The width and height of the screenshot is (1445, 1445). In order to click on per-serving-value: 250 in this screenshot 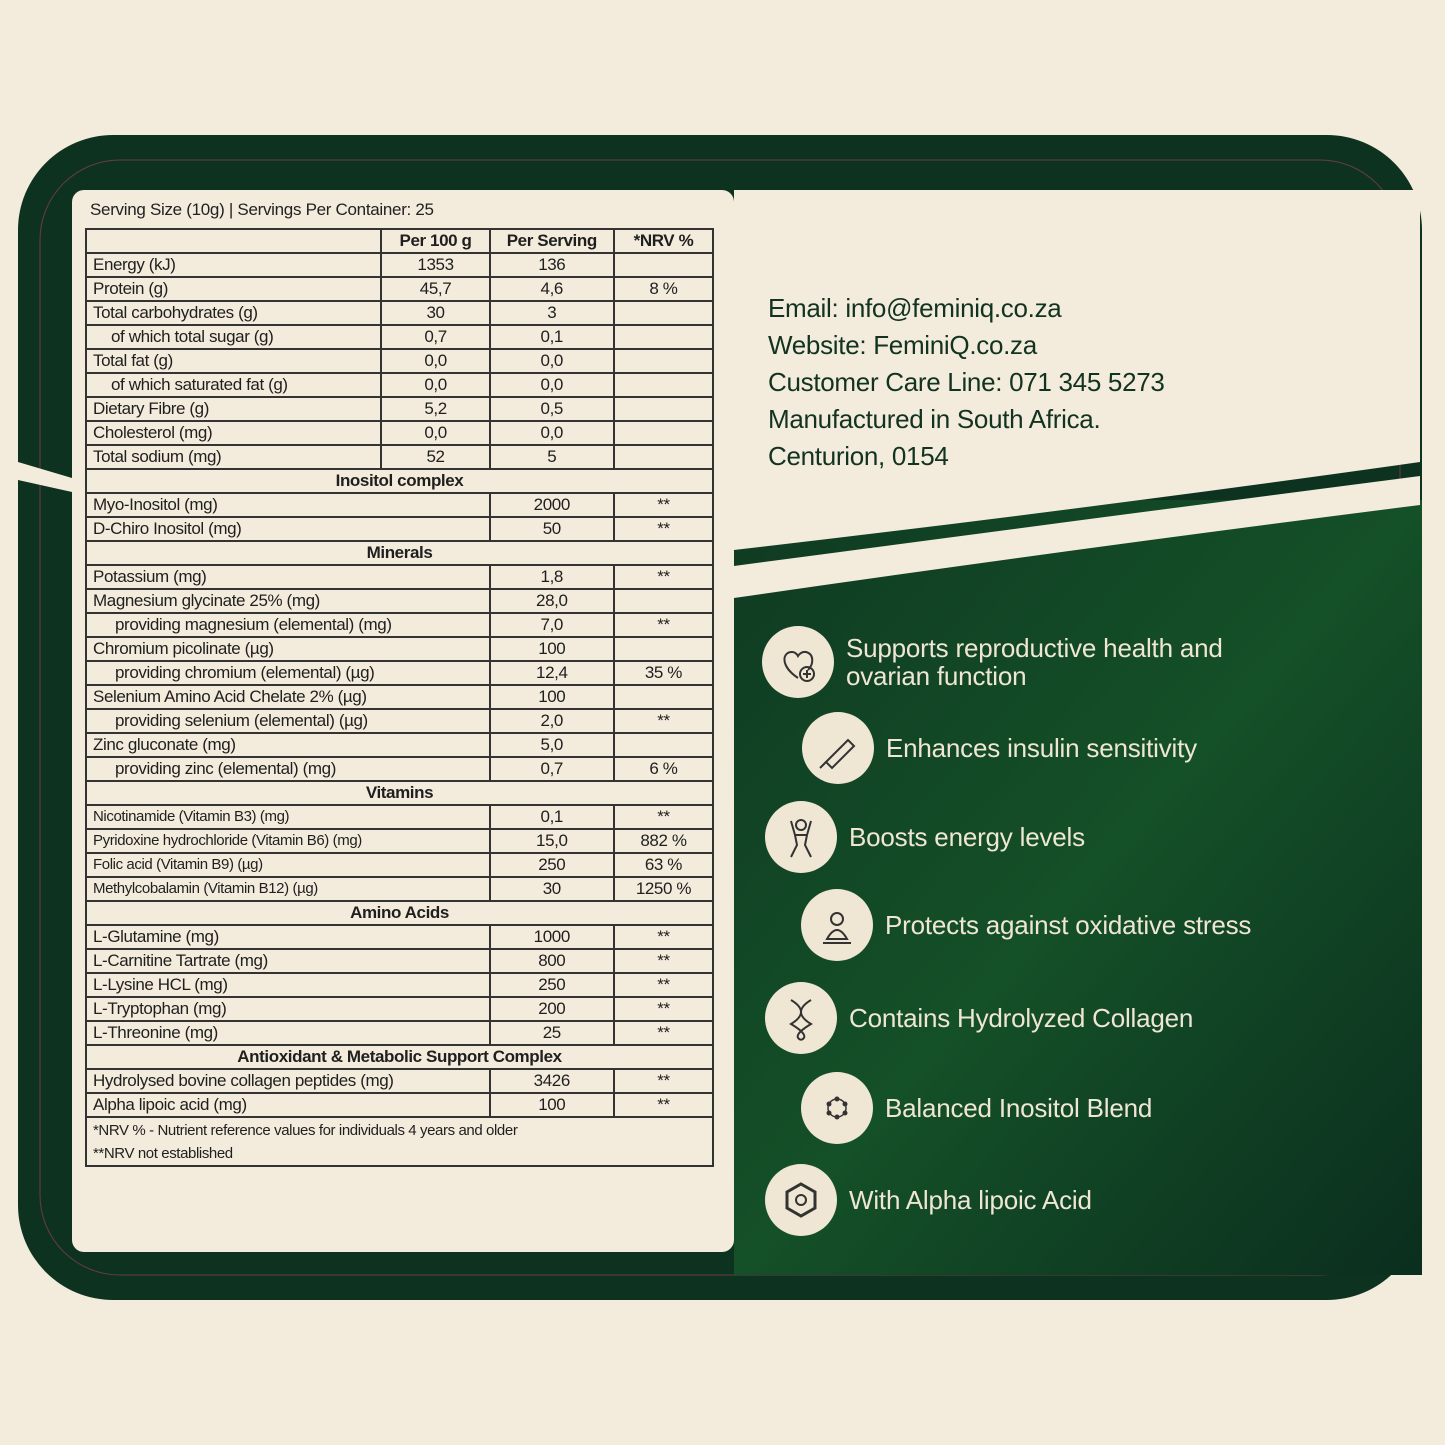, I will do `click(551, 985)`.